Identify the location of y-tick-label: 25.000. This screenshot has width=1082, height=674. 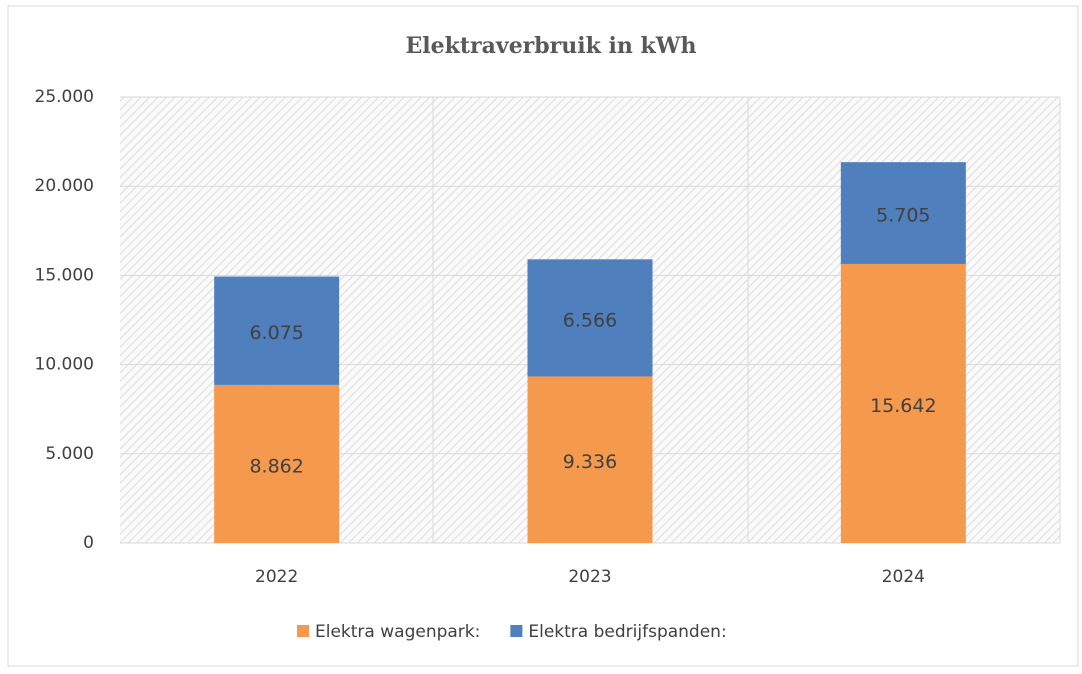
(64, 97).